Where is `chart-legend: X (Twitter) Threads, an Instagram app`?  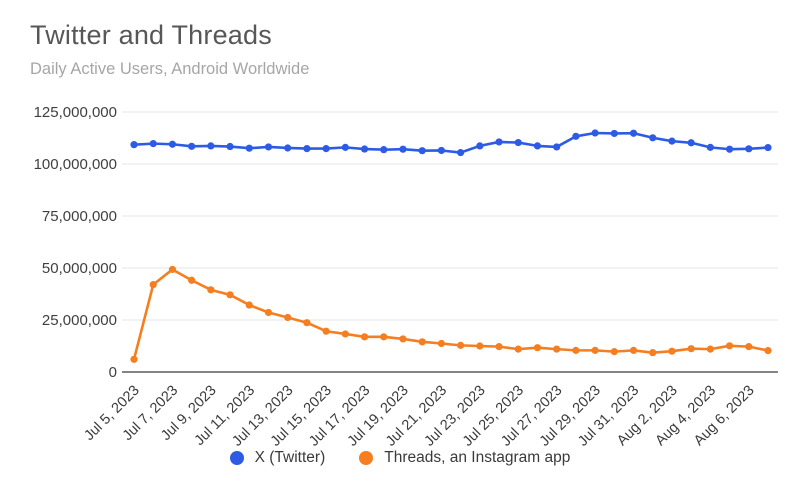
chart-legend: X (Twitter) Threads, an Instagram app is located at coordinates (400, 458).